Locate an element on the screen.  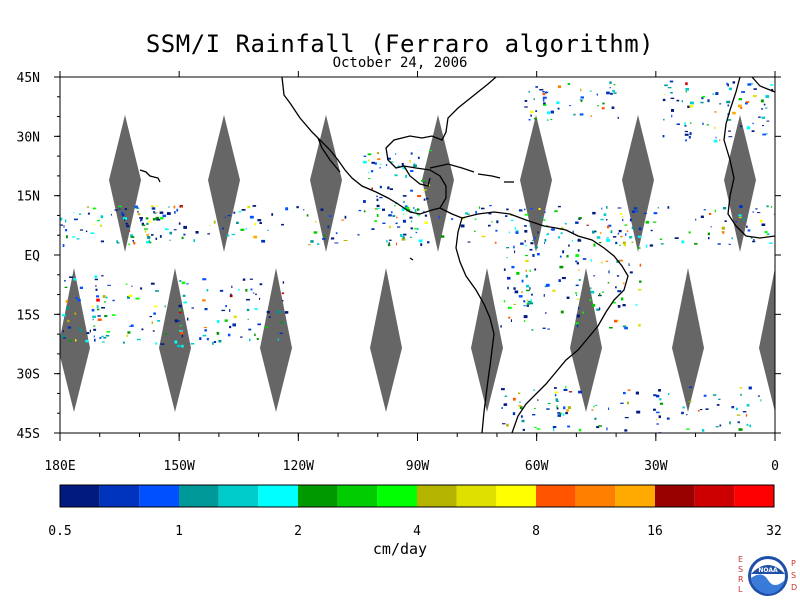
colorbar-segment is located at coordinates (80, 496).